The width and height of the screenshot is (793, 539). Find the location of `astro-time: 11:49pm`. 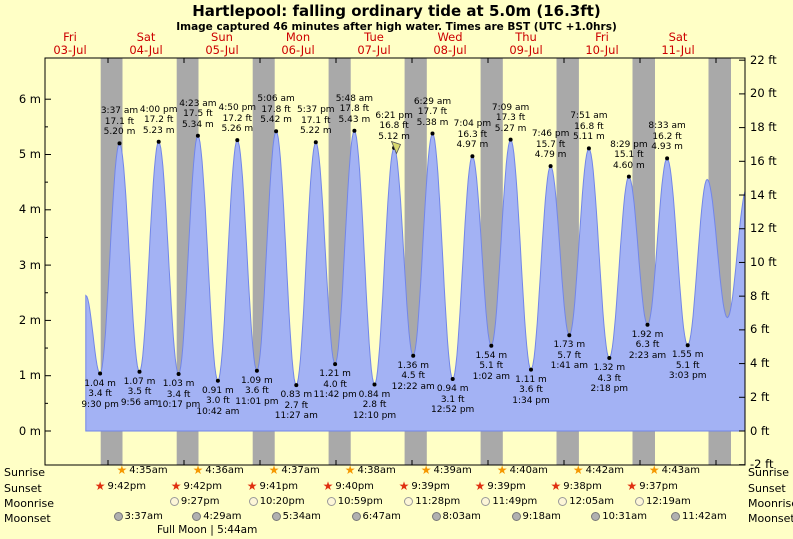

astro-time: 11:49pm is located at coordinates (515, 501).